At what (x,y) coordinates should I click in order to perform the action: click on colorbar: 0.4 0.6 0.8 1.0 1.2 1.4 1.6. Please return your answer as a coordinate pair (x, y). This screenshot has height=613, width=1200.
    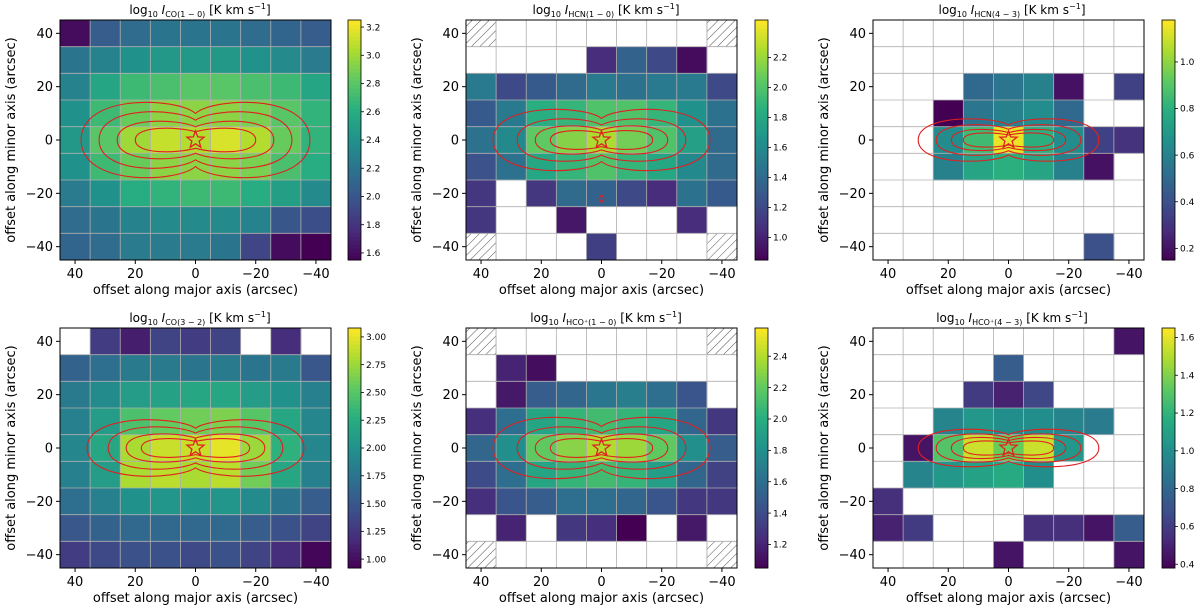
    Looking at the image, I should click on (1178, 448).